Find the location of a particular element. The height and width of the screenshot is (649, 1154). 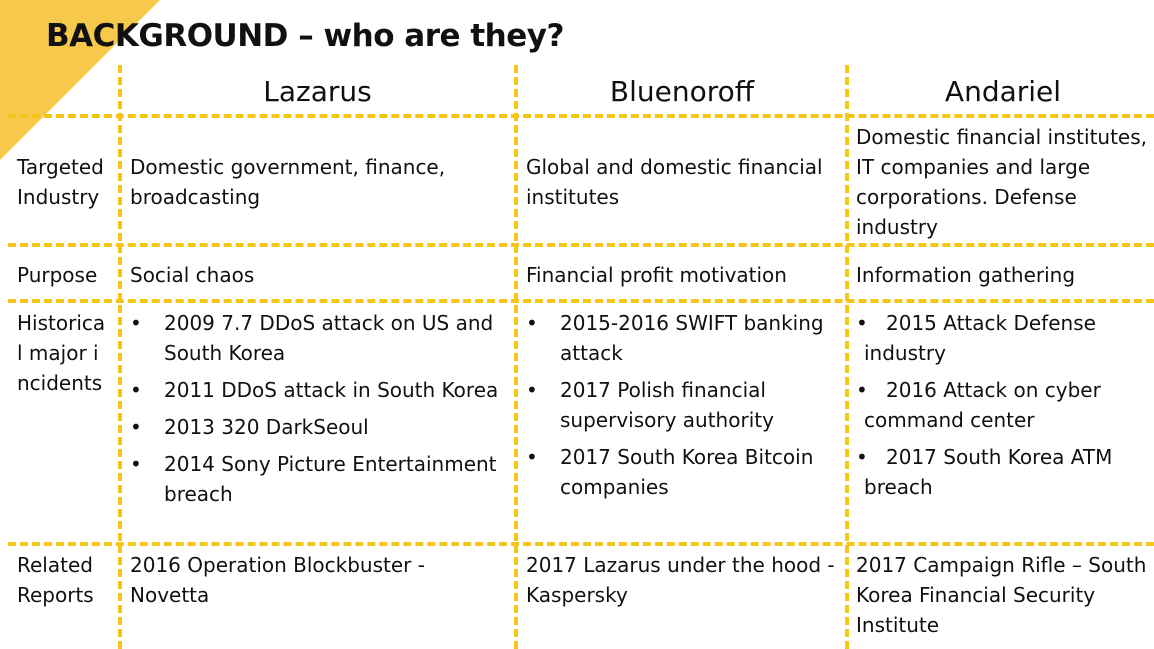

list-item: • 2015 Attack Defense industry is located at coordinates (1001, 338).